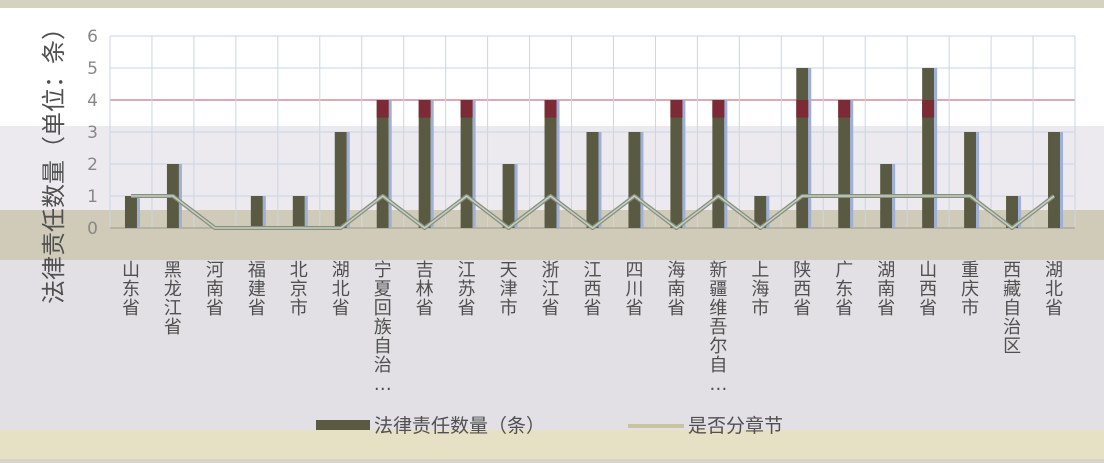  What do you see at coordinates (54, 160) in the screenshot?
I see `y-axis-title: 法律责任数量（单位：条）` at bounding box center [54, 160].